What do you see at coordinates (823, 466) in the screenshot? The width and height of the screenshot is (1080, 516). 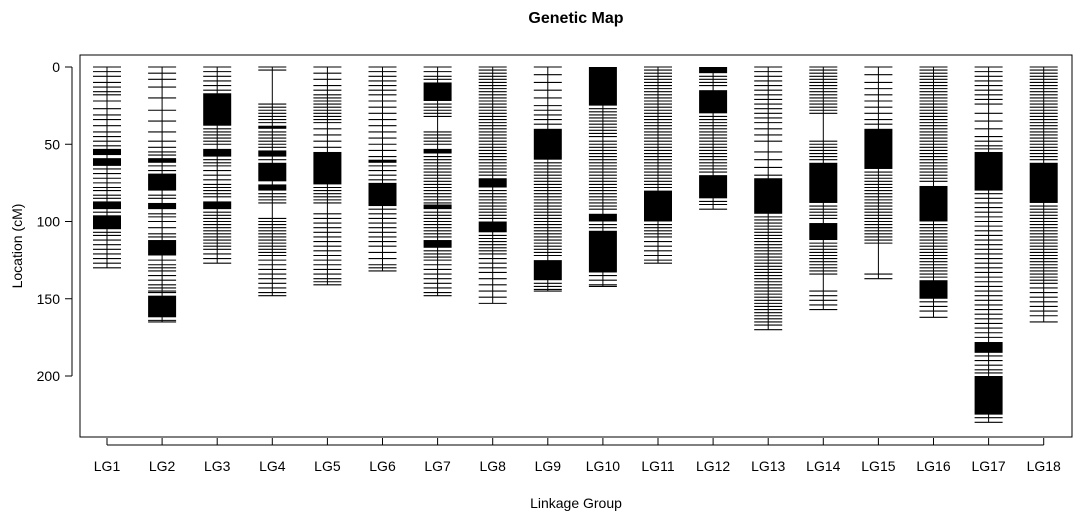 I see `x-tick-label: LG14` at bounding box center [823, 466].